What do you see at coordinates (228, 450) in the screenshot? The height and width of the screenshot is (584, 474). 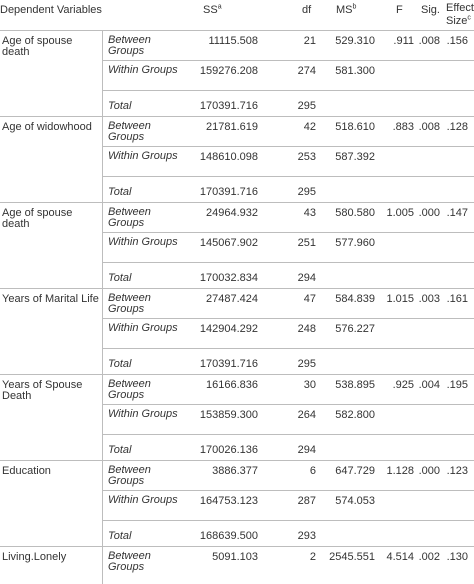 I see `ss-value: 170026.136` at bounding box center [228, 450].